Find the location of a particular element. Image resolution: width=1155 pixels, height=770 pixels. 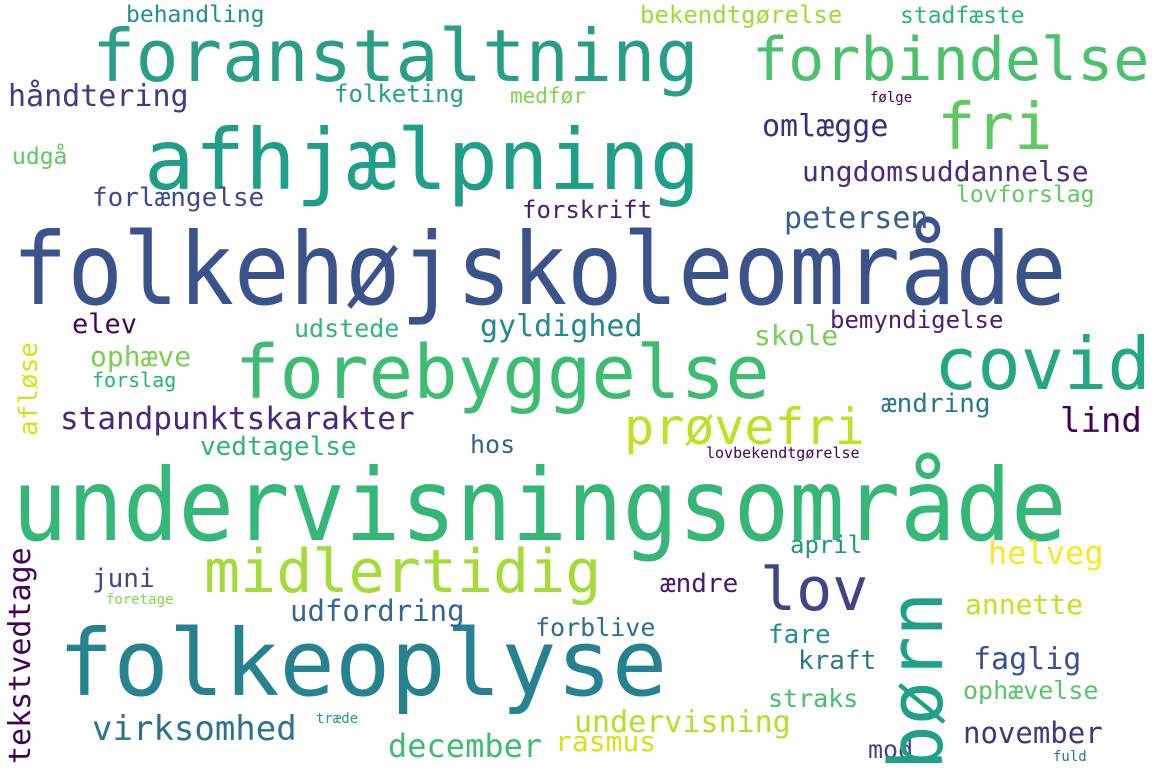

word-april: april is located at coordinates (826, 545).